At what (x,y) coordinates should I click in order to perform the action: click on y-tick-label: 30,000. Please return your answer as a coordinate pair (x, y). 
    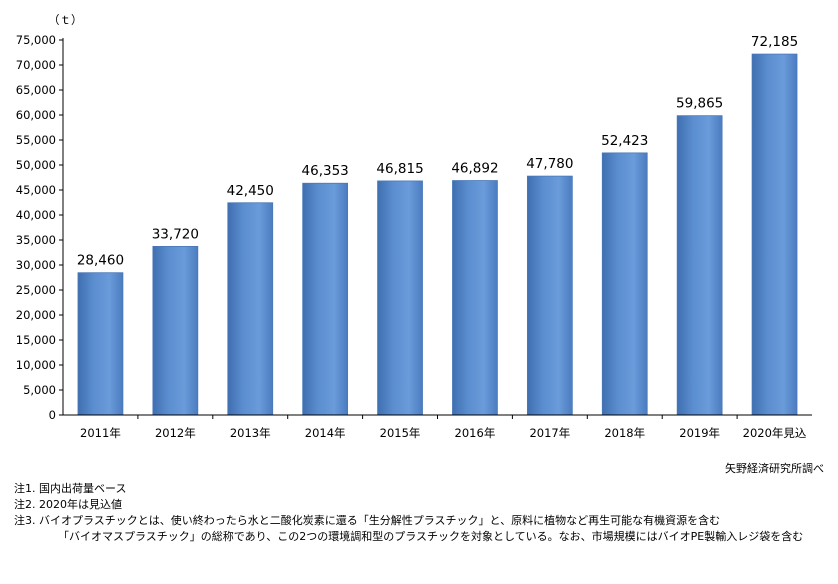
    Looking at the image, I should click on (36, 265).